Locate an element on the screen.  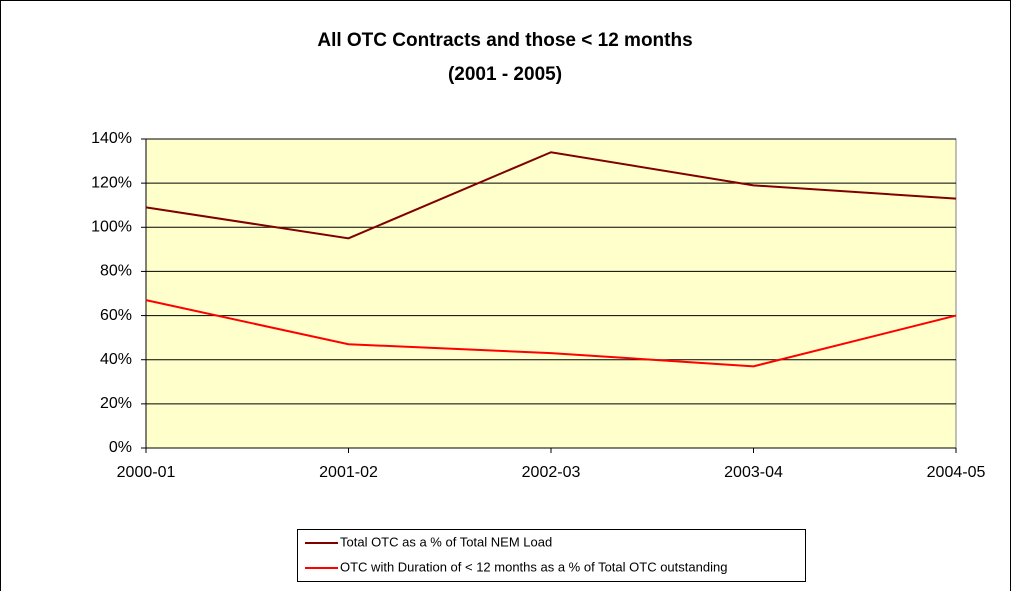
y-tick-label: 20% is located at coordinates (116, 403).